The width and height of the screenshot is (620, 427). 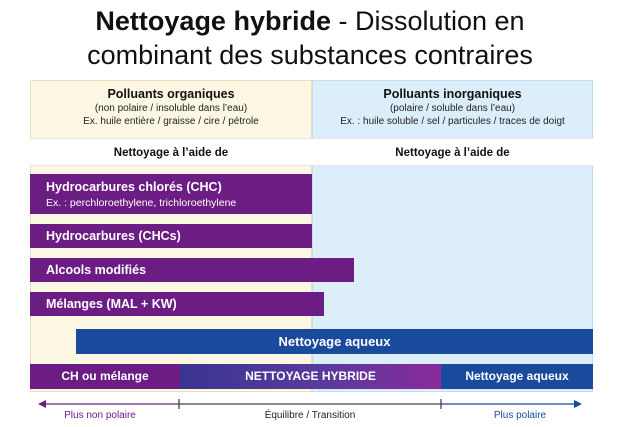 What do you see at coordinates (177, 304) in the screenshot?
I see `bar-mixtures: Mélanges (MAL + KW)` at bounding box center [177, 304].